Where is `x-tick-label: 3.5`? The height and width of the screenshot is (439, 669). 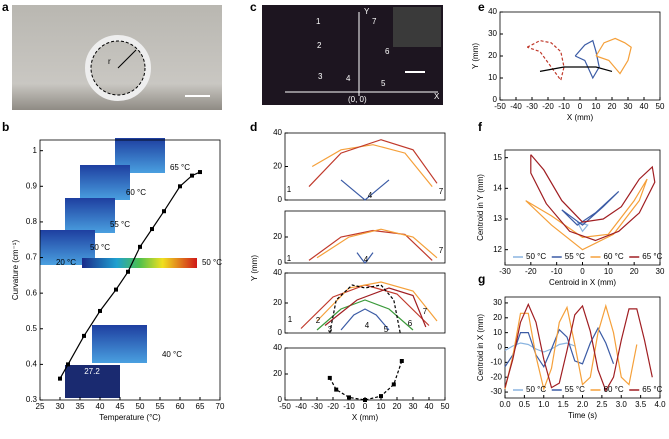 x-tick-label: 3.5 is located at coordinates (641, 404).